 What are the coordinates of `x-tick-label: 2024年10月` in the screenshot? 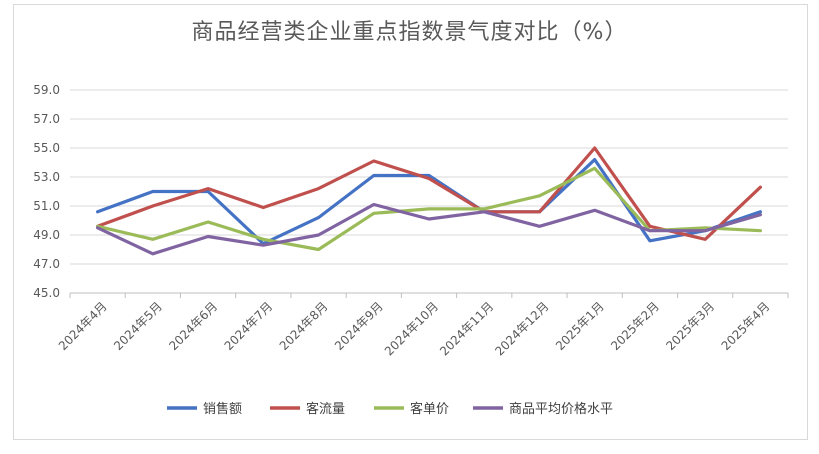 It's located at (411, 328).